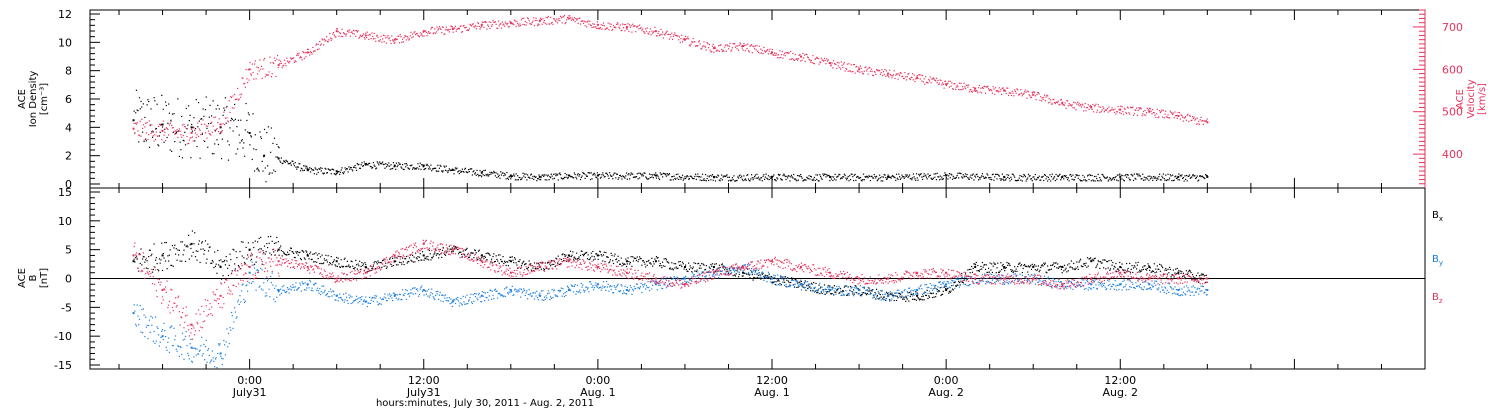  I want to click on legend-entry-z: Bz, so click(1437, 298).